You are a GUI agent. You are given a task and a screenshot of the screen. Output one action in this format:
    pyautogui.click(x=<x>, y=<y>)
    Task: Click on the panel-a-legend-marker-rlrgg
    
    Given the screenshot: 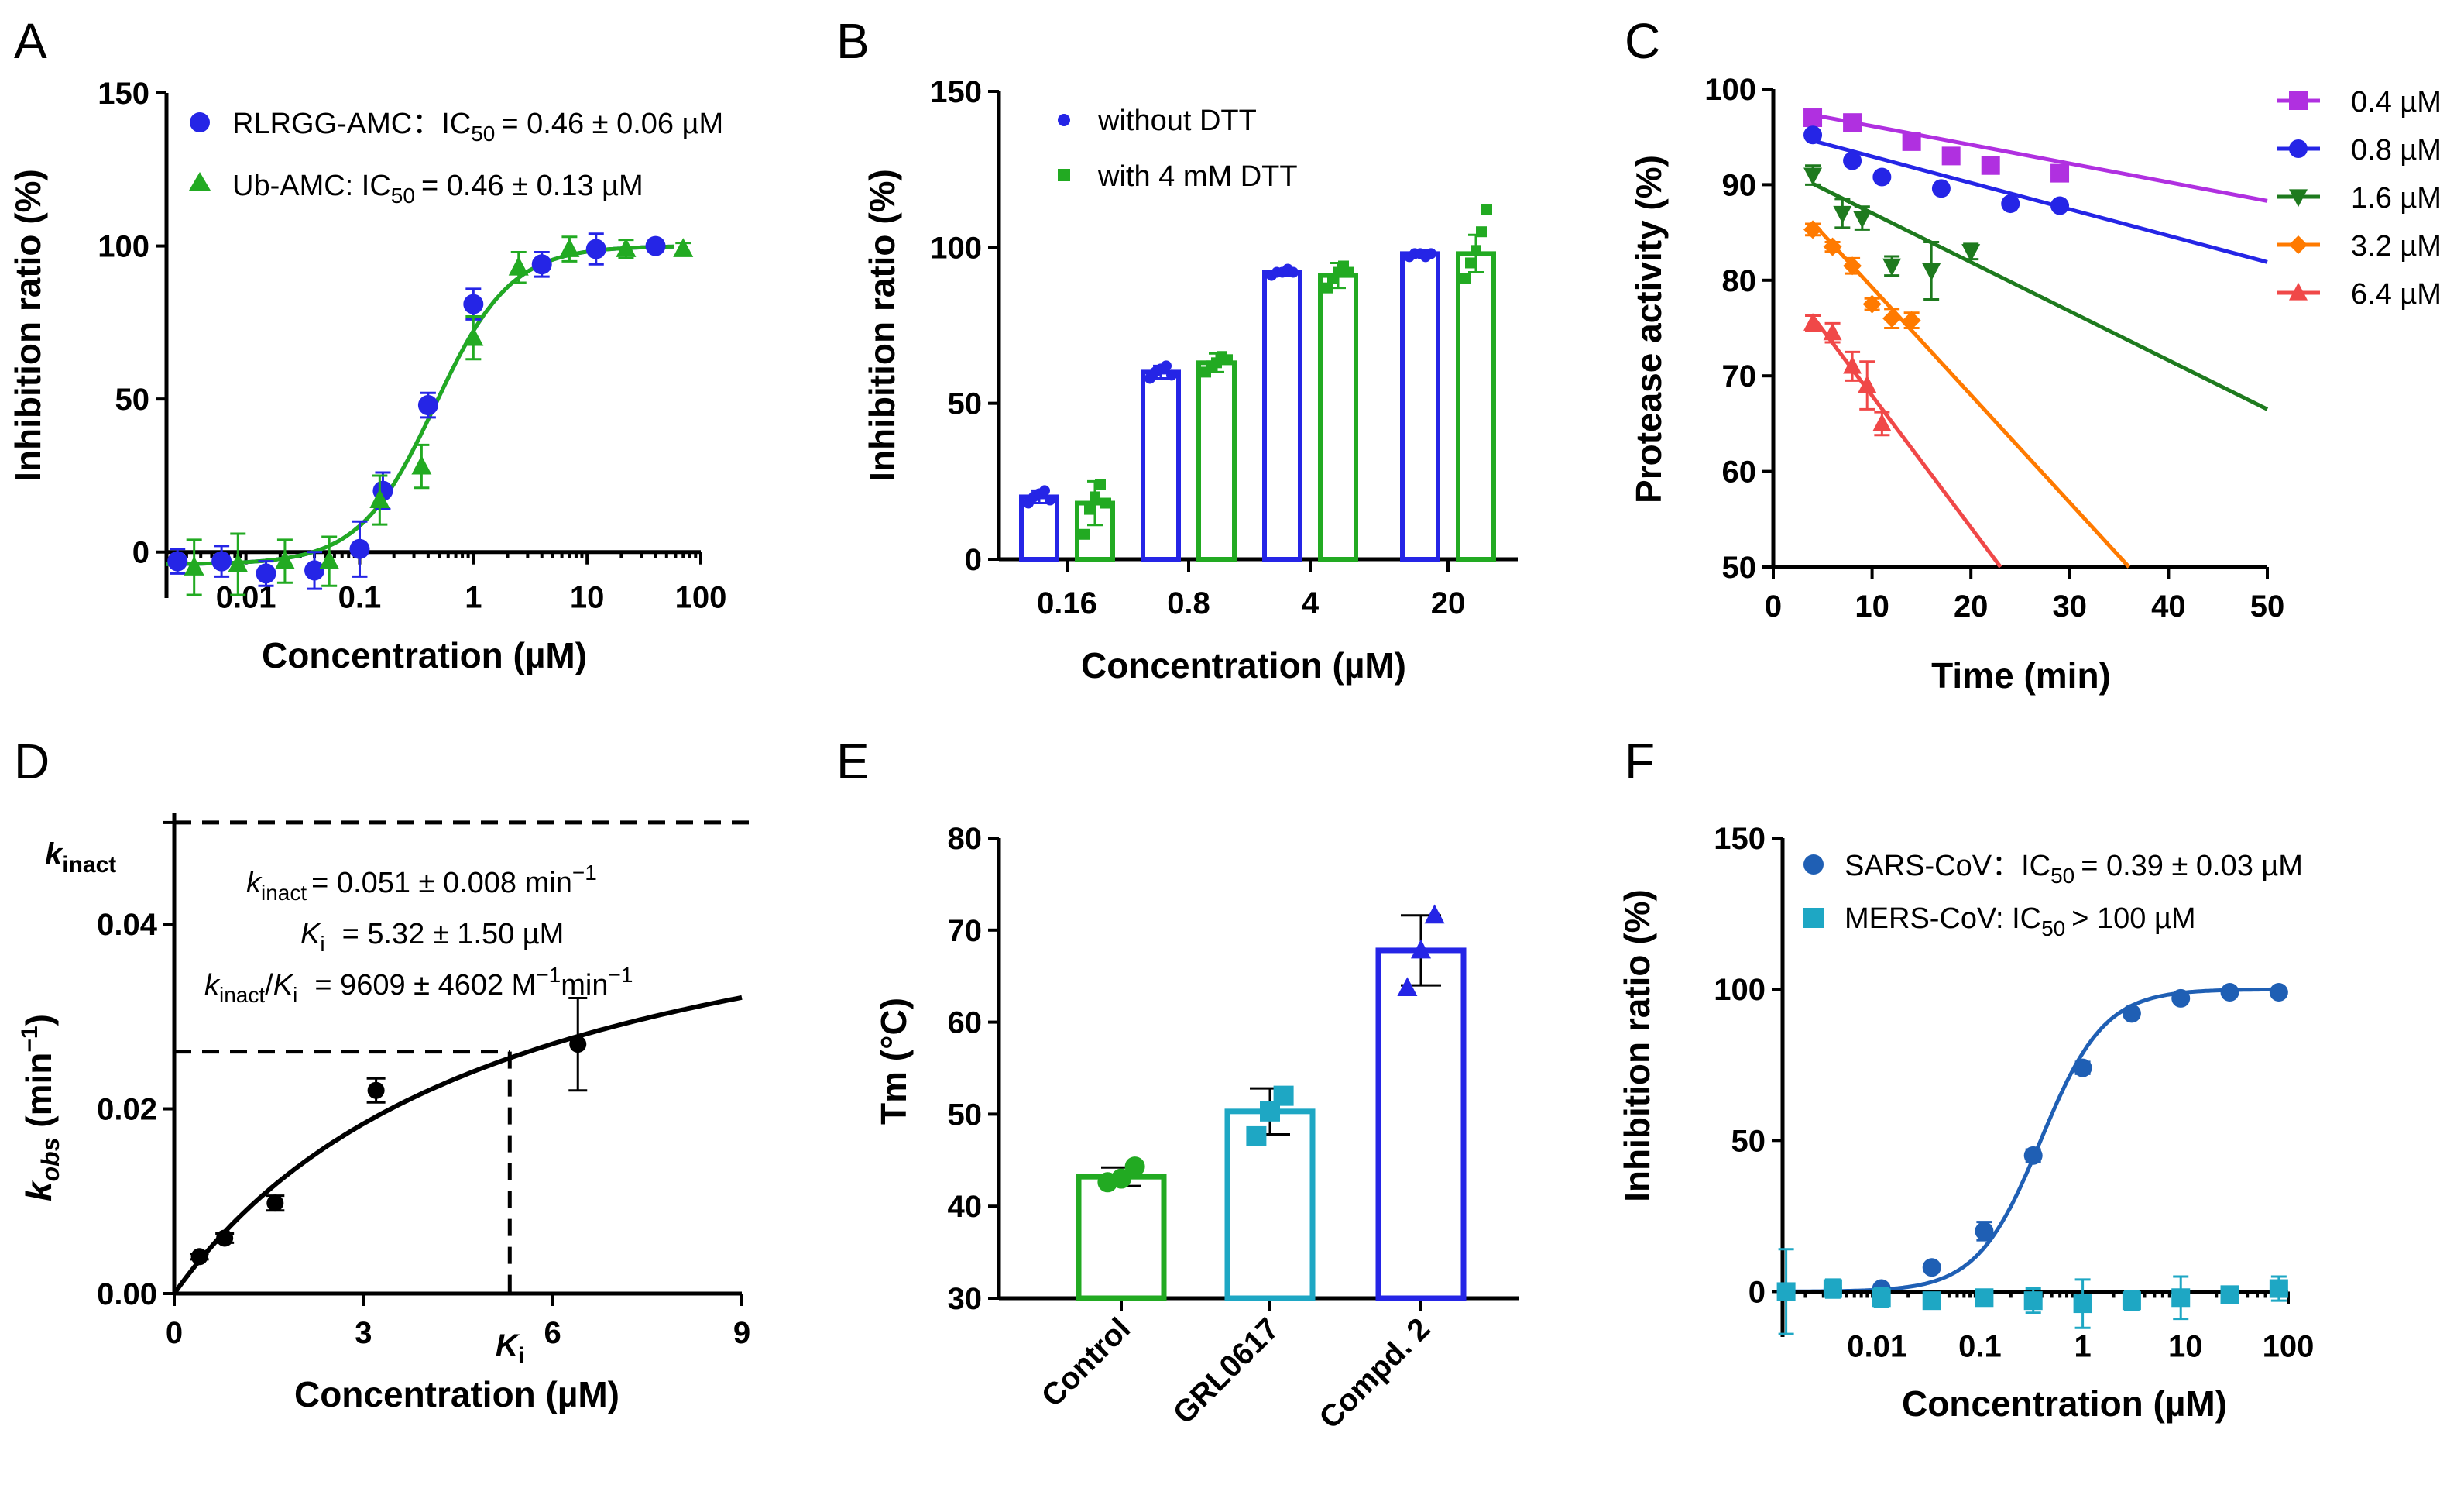 What is the action you would take?
    pyautogui.click(x=200, y=122)
    